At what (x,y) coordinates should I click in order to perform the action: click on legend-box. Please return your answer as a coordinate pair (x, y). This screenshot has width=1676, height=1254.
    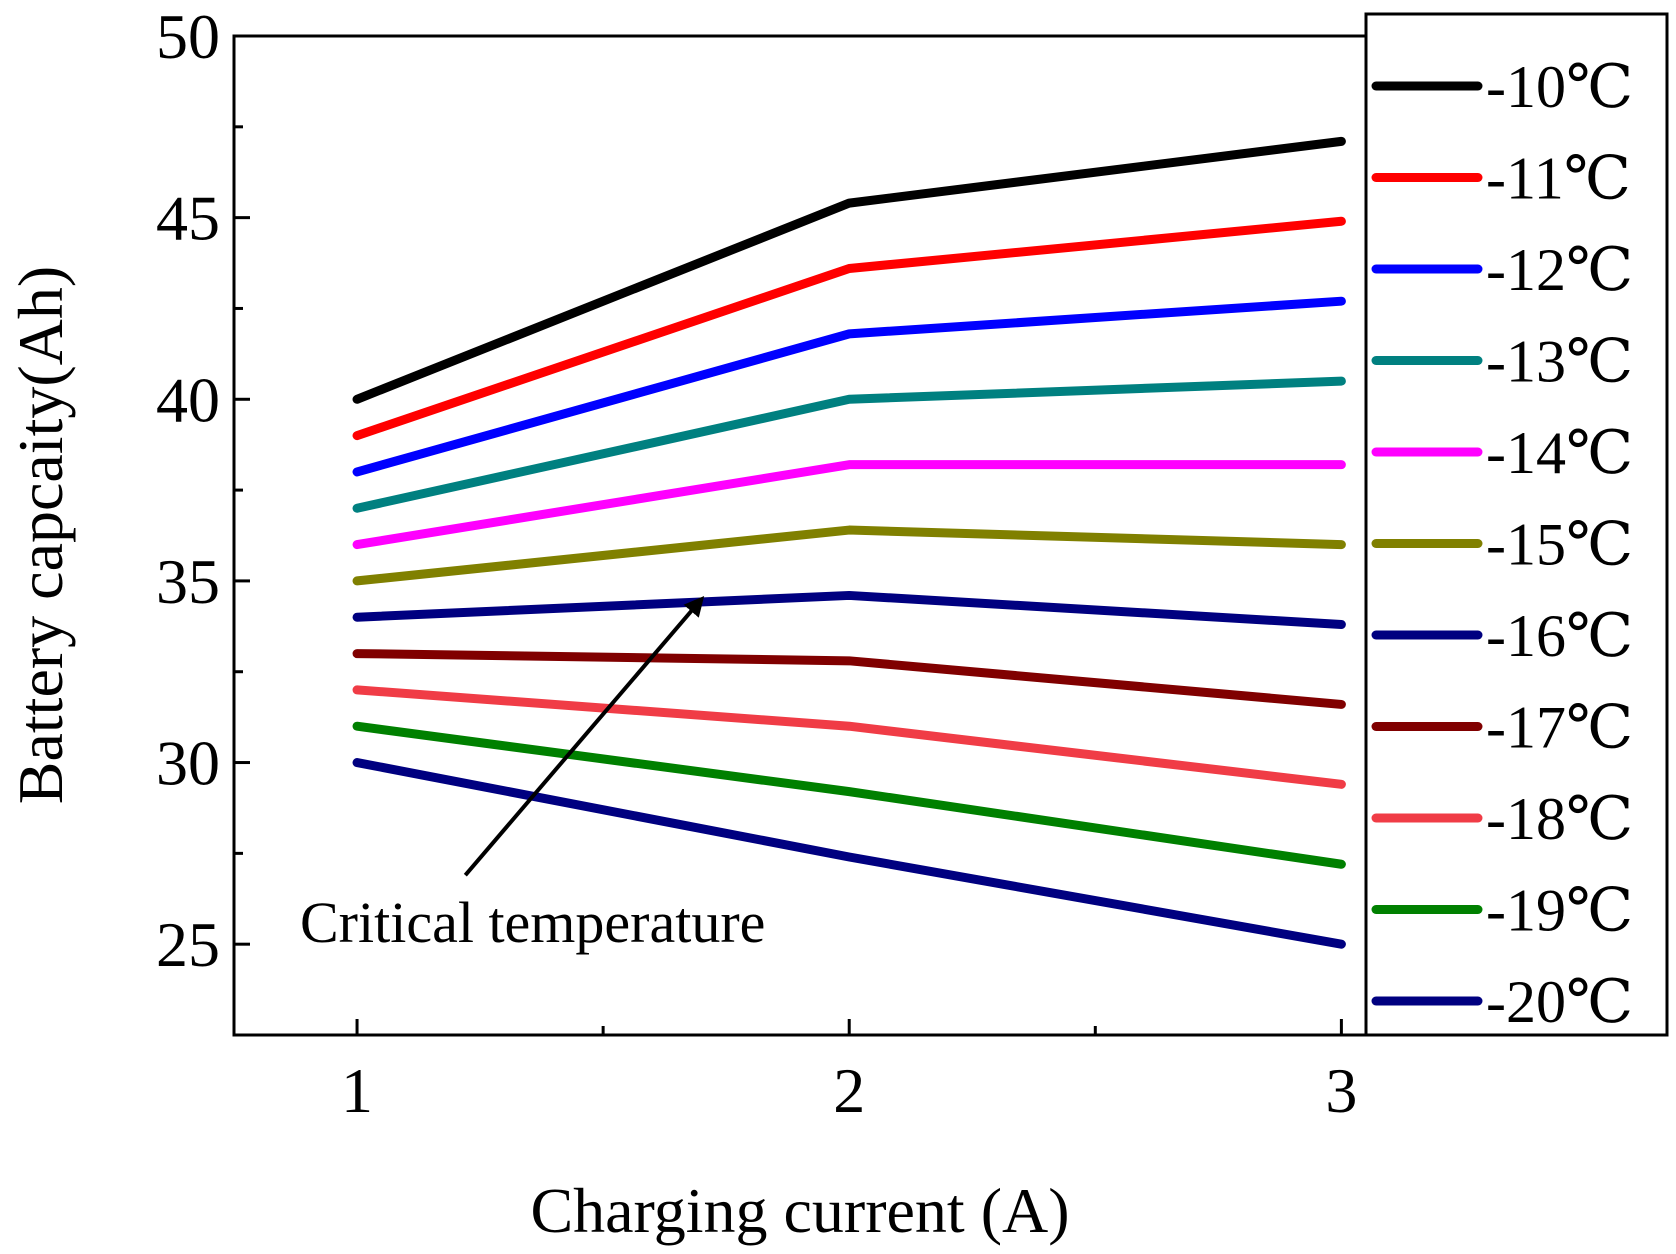
    Looking at the image, I should click on (1516, 524).